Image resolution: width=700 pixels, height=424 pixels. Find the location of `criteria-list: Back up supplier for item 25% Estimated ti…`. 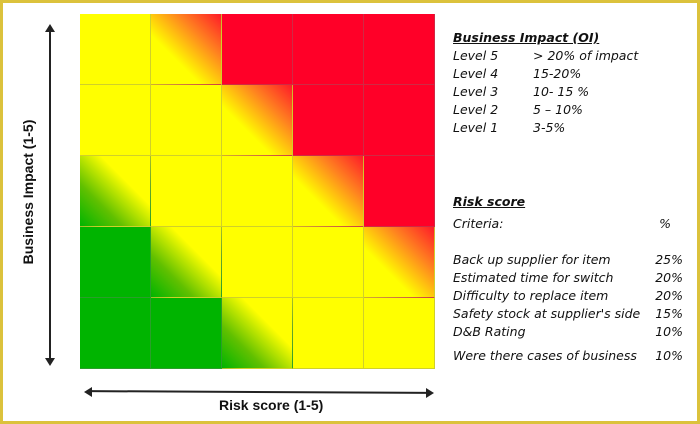

criteria-list: Back up supplier for item 25% Estimated ti… is located at coordinates (573, 309).